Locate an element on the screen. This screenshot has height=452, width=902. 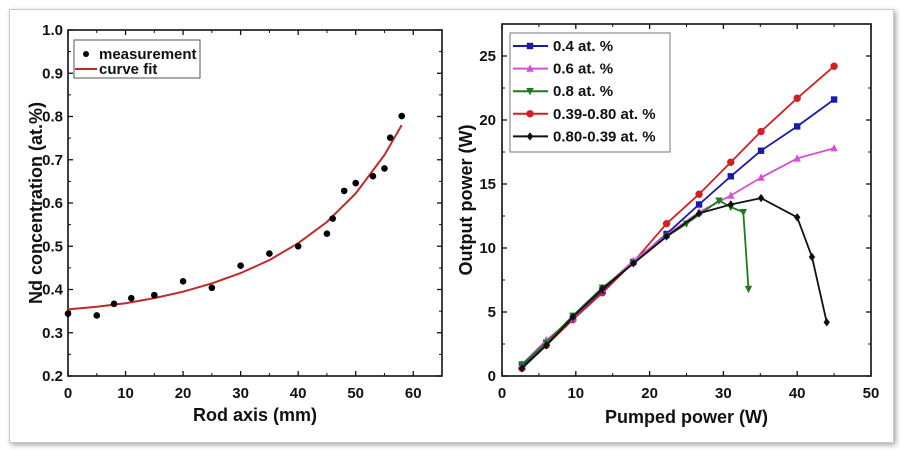
x-tick-label: 30 is located at coordinates (723, 393).